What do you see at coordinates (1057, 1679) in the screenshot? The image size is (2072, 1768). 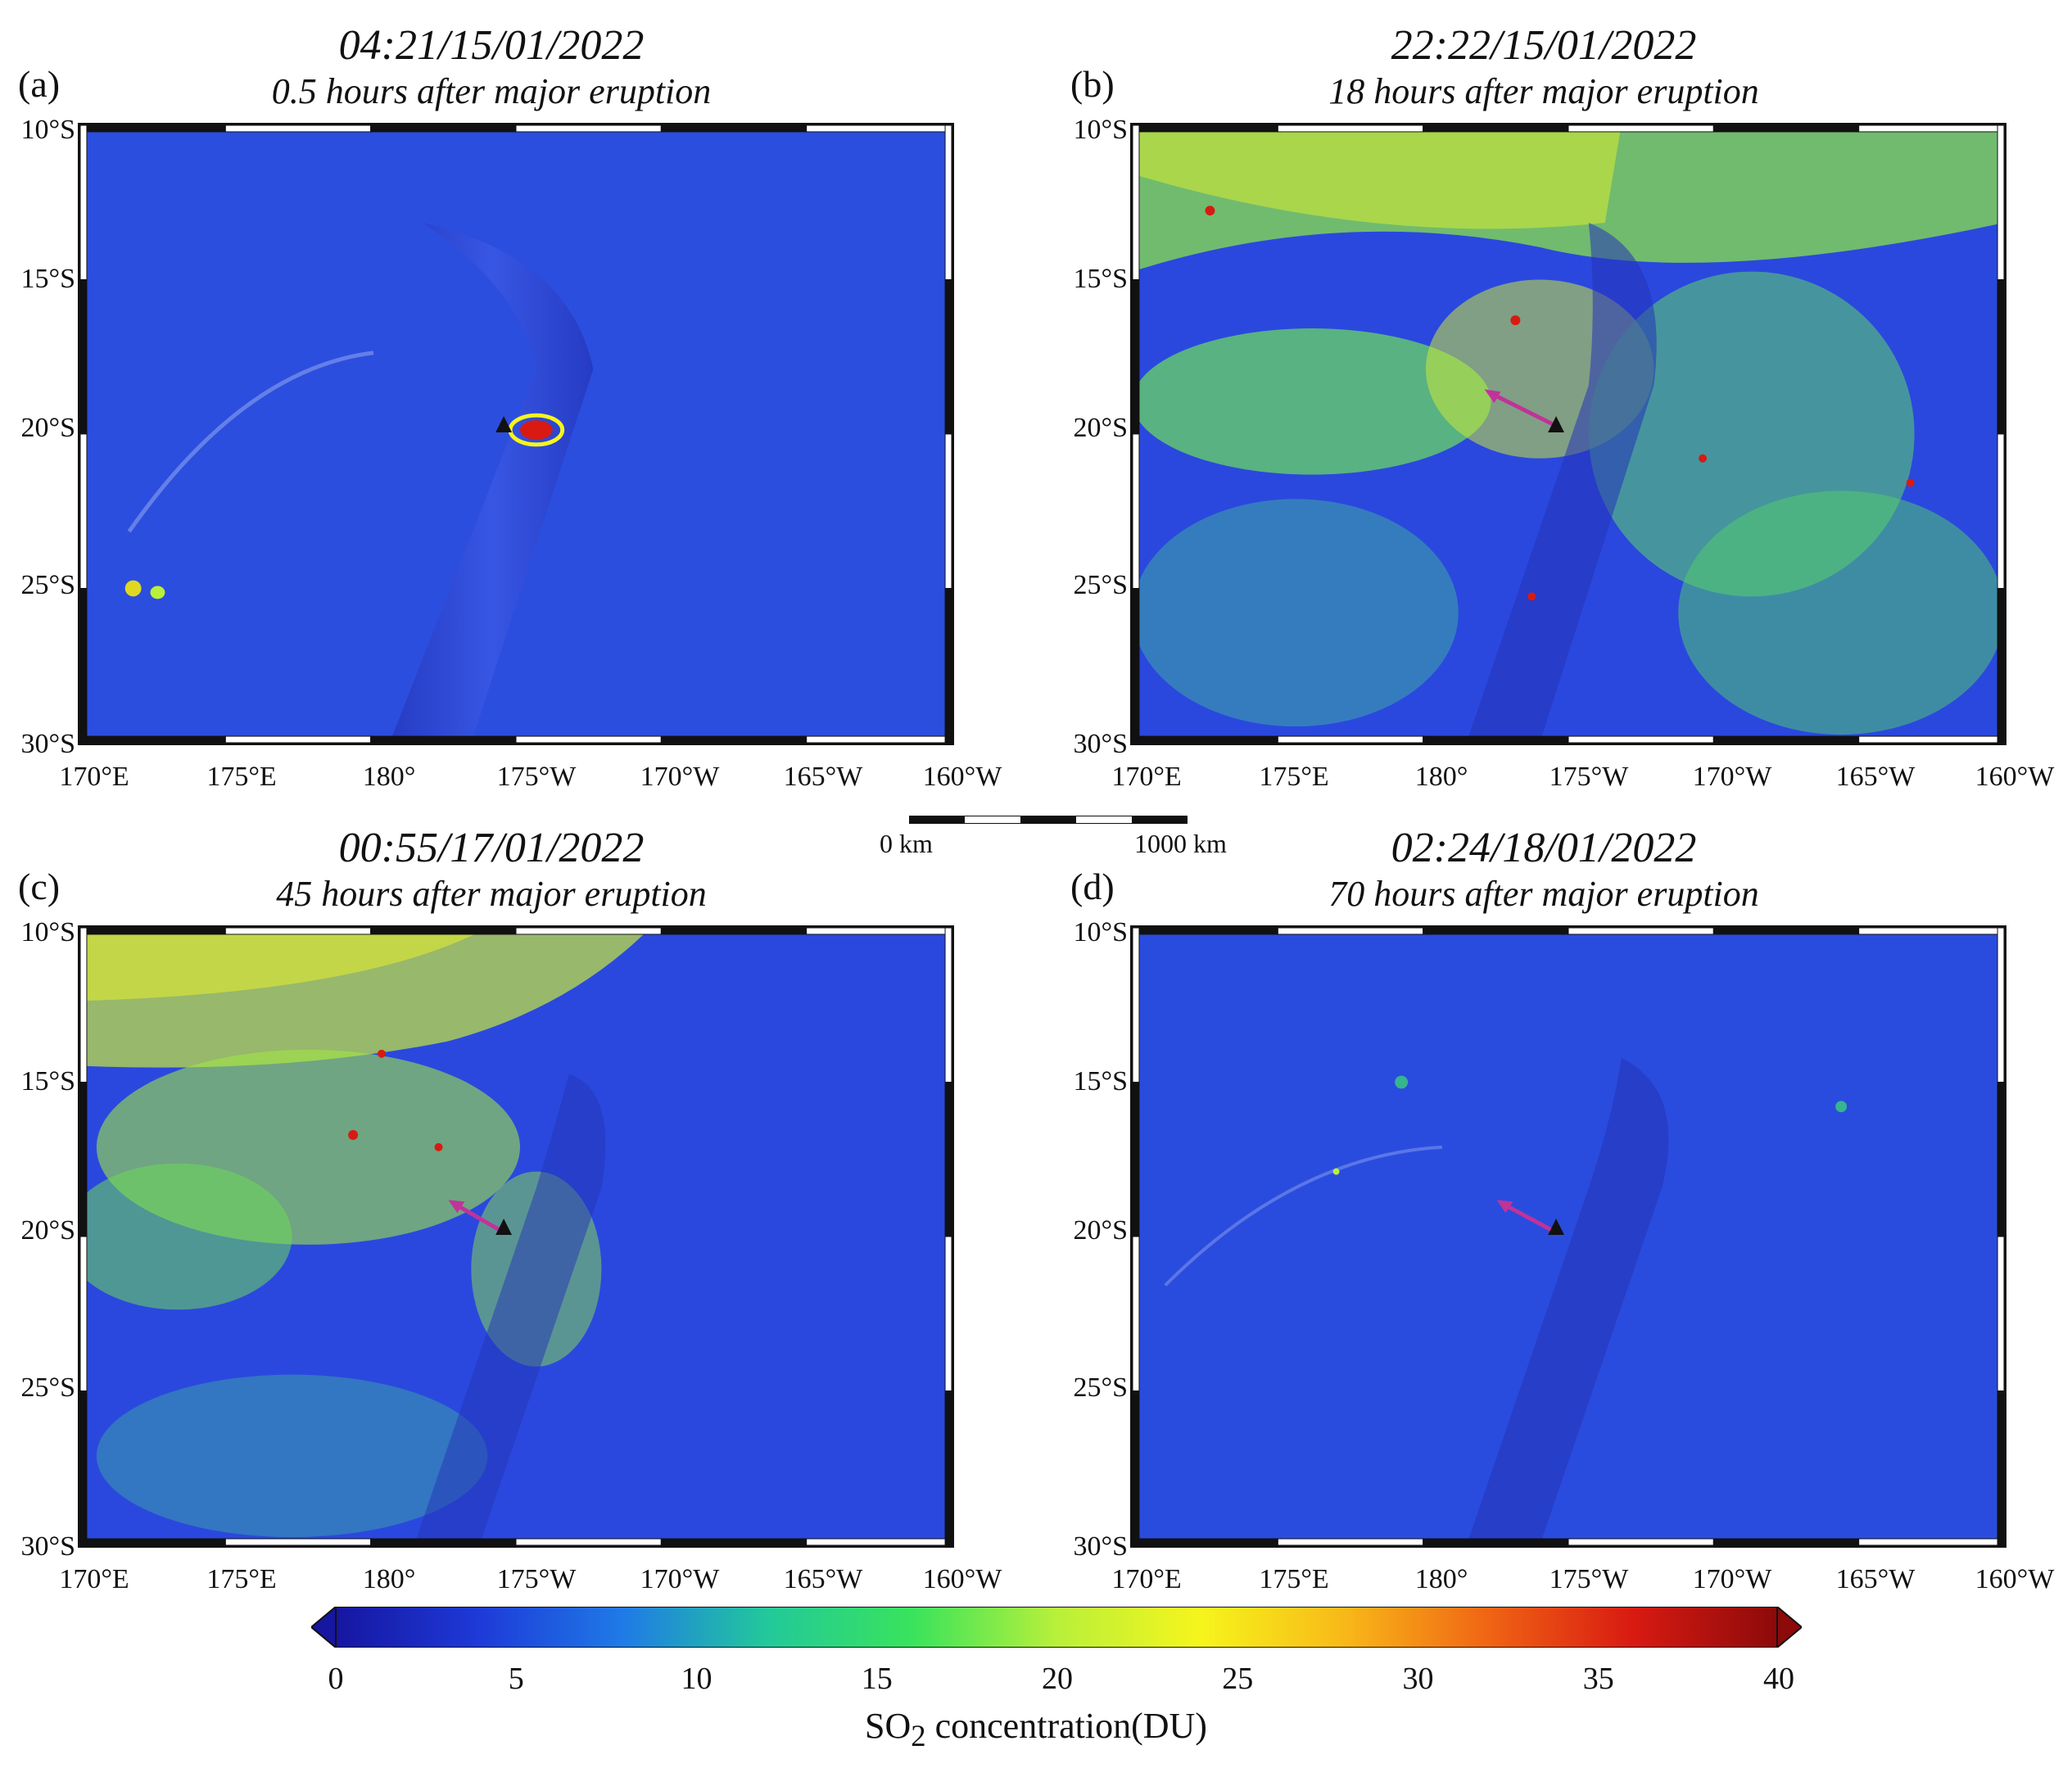 I see `colorbar-tick-label: 20` at bounding box center [1057, 1679].